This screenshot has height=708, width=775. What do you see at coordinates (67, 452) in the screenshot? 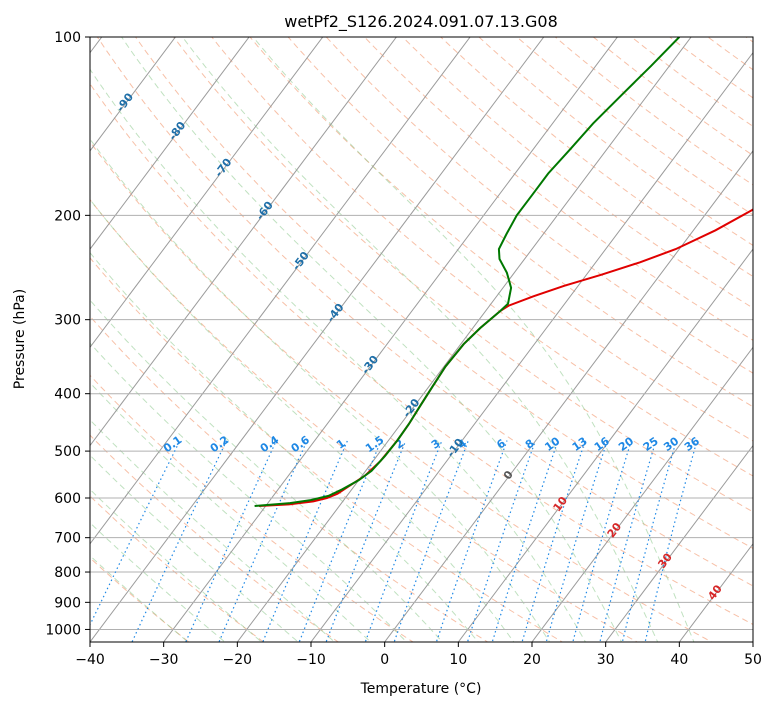
I see `y-tick-label: 500` at bounding box center [67, 452].